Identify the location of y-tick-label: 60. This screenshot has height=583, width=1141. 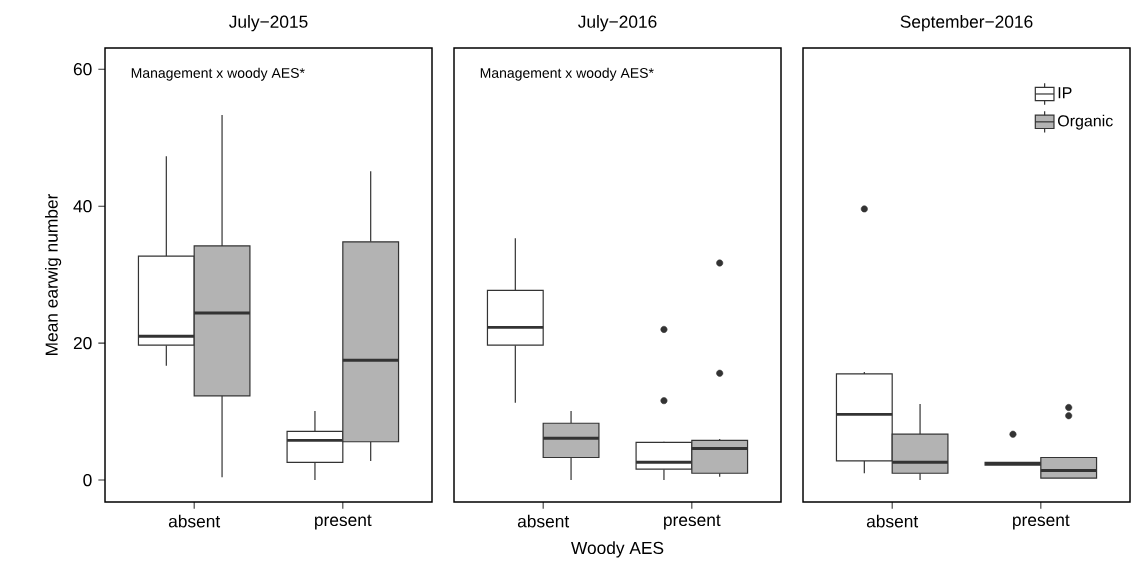
(82, 69).